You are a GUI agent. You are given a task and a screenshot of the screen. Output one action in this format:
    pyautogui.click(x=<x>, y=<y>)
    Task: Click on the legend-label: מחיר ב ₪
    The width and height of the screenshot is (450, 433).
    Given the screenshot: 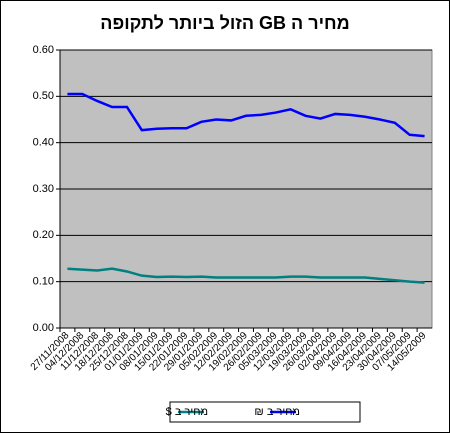 What is the action you would take?
    pyautogui.click(x=277, y=412)
    